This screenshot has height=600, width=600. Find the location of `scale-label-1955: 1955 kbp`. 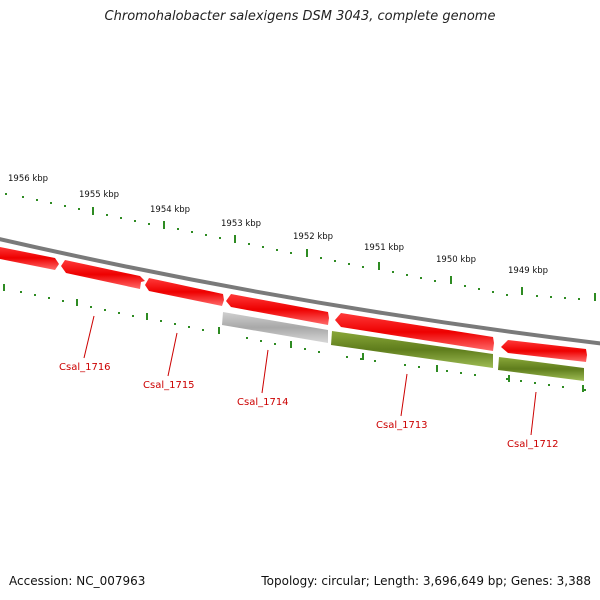

scale-label-1955: 1955 kbp is located at coordinates (99, 195).